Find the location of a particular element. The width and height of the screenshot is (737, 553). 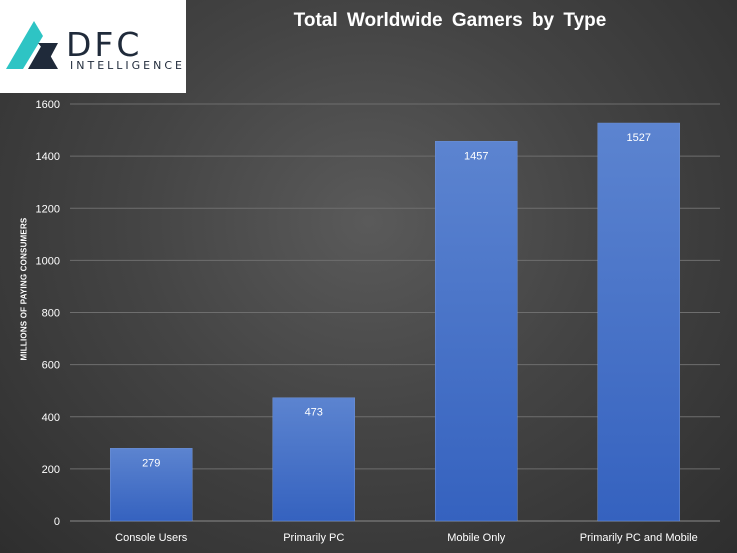

bar-value-label: 1457 is located at coordinates (476, 156).